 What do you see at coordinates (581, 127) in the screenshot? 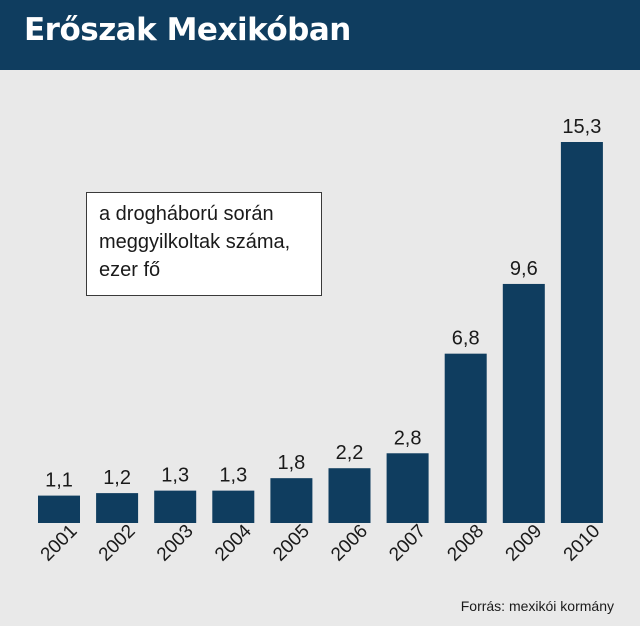
I see `value-label-2010: 15,3` at bounding box center [581, 127].